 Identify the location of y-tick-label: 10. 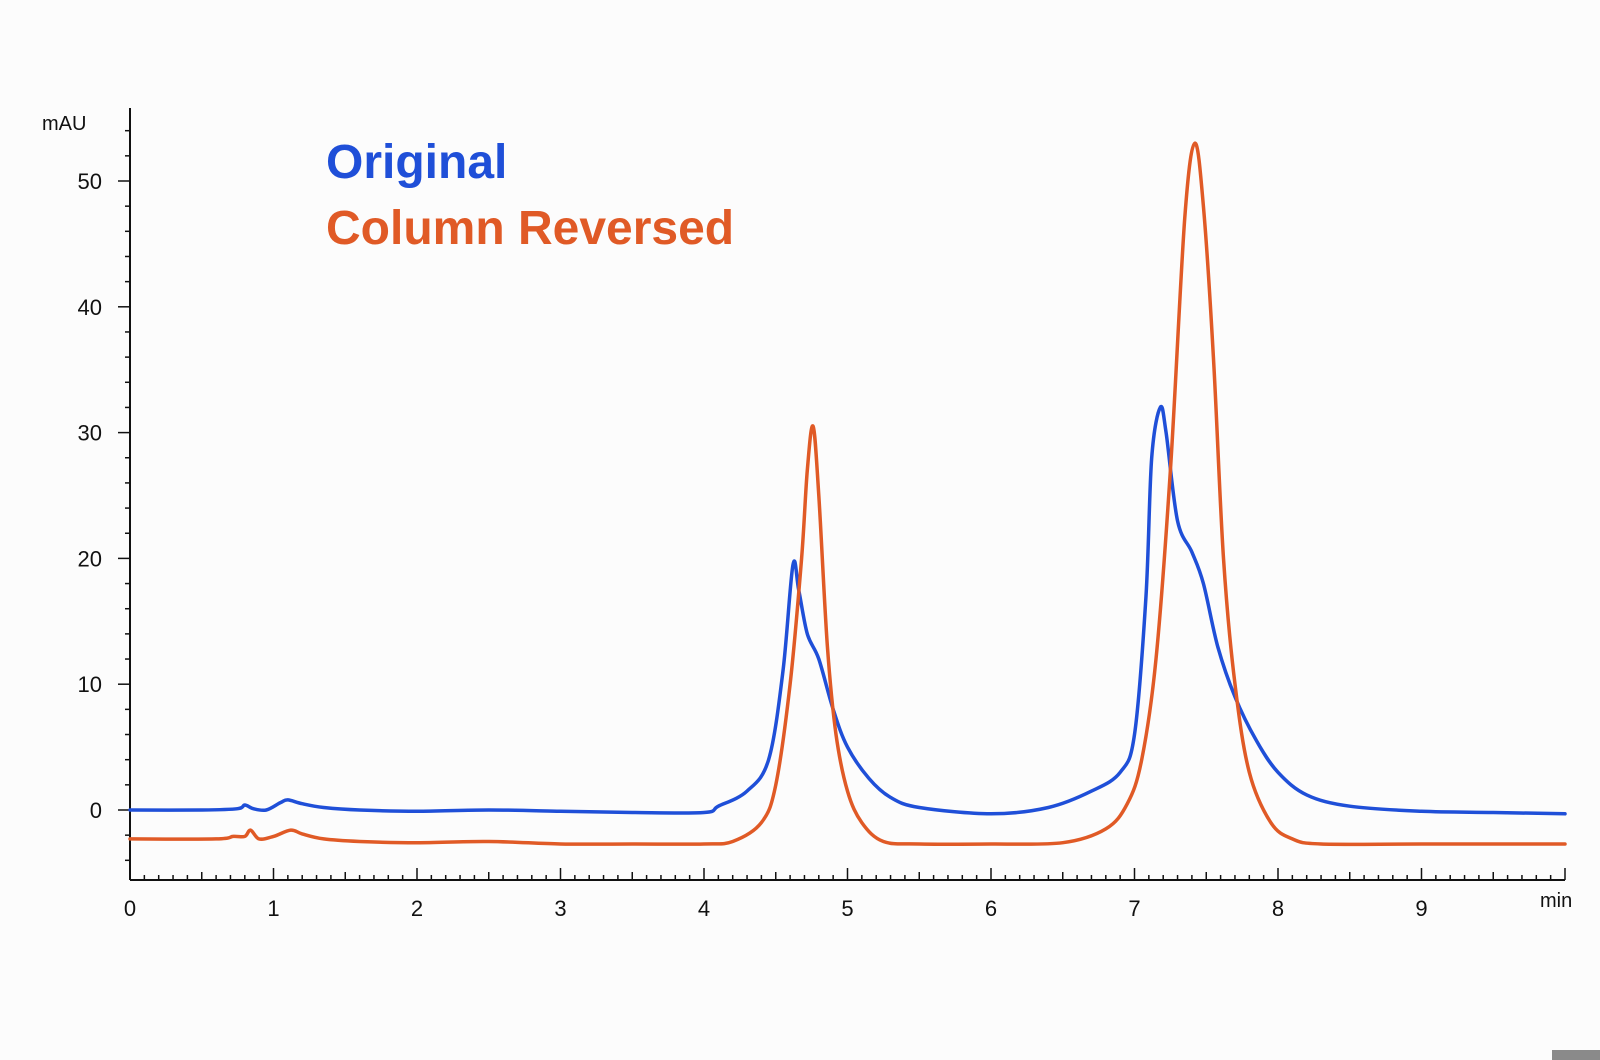
(90, 684).